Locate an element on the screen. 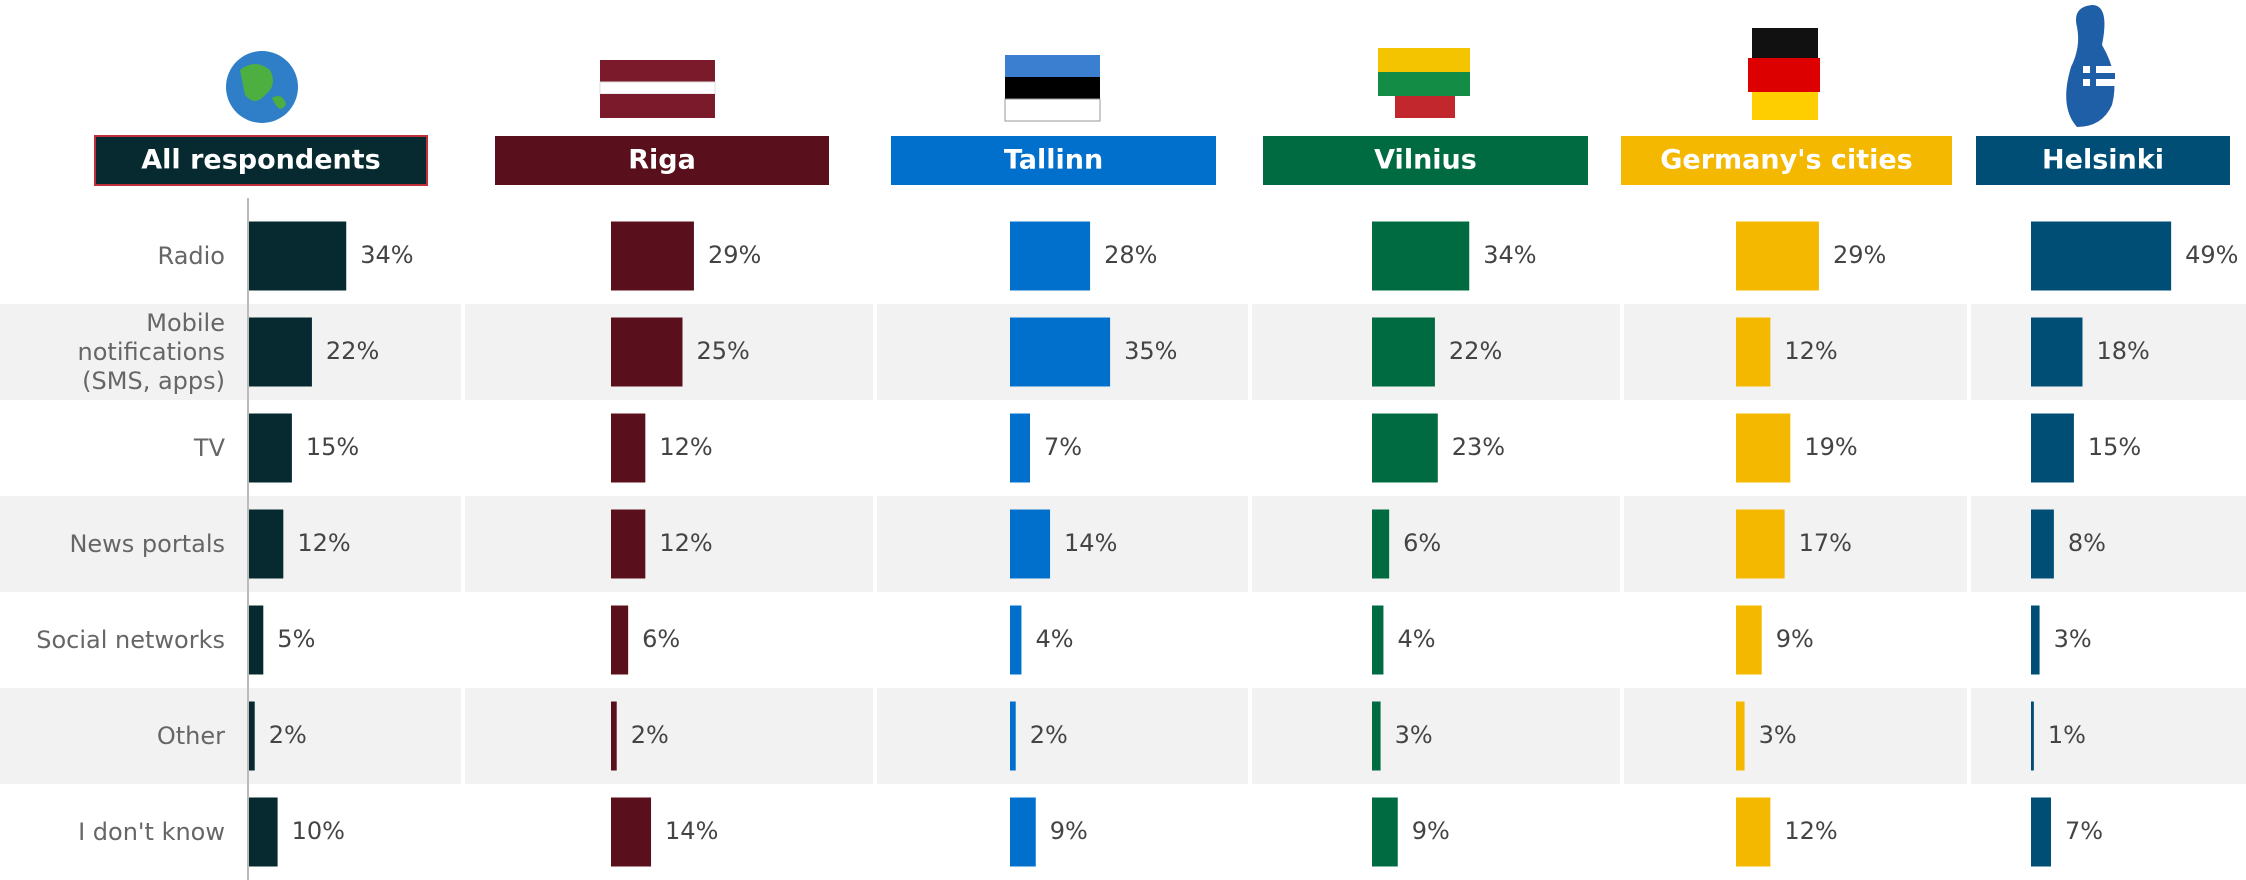  category-label: Mobile notifications (SMS, apps) is located at coordinates (151, 351).